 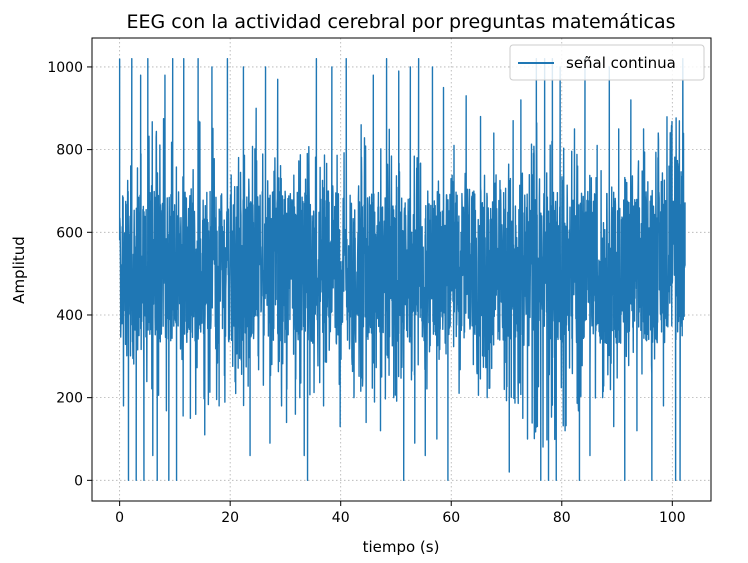 I want to click on x-tick-label: 60, so click(x=451, y=518).